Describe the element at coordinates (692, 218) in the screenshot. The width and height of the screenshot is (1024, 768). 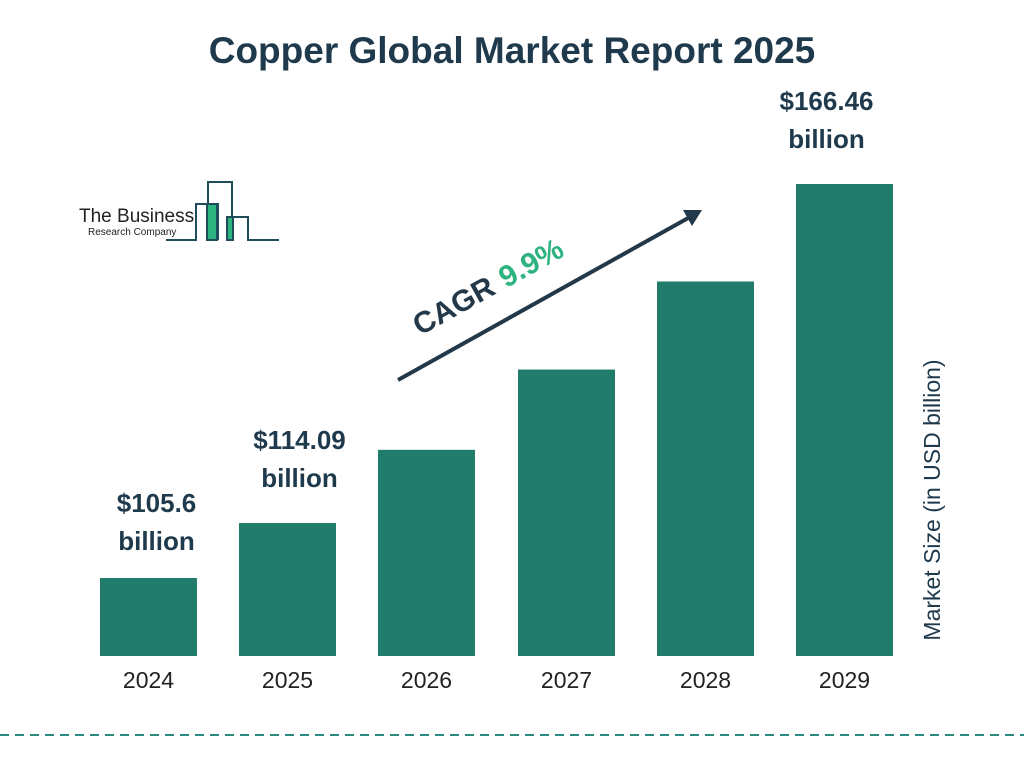
I see `cagr-arrow-head-icon` at that location.